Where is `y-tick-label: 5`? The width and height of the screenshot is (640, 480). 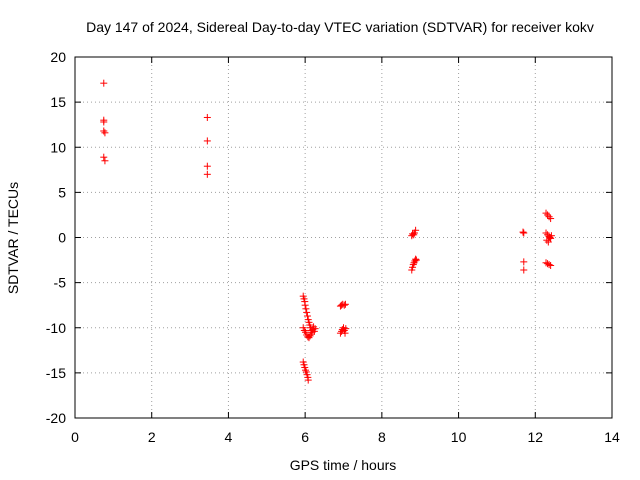 y-tick-label: 5 is located at coordinates (62, 192).